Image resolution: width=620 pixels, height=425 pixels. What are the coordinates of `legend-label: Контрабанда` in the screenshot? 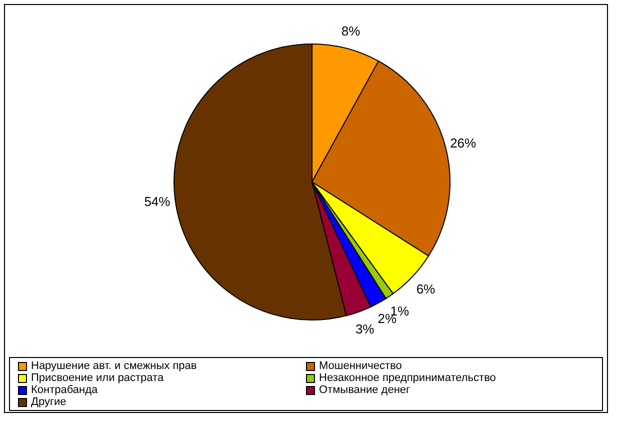 It's located at (64, 390).